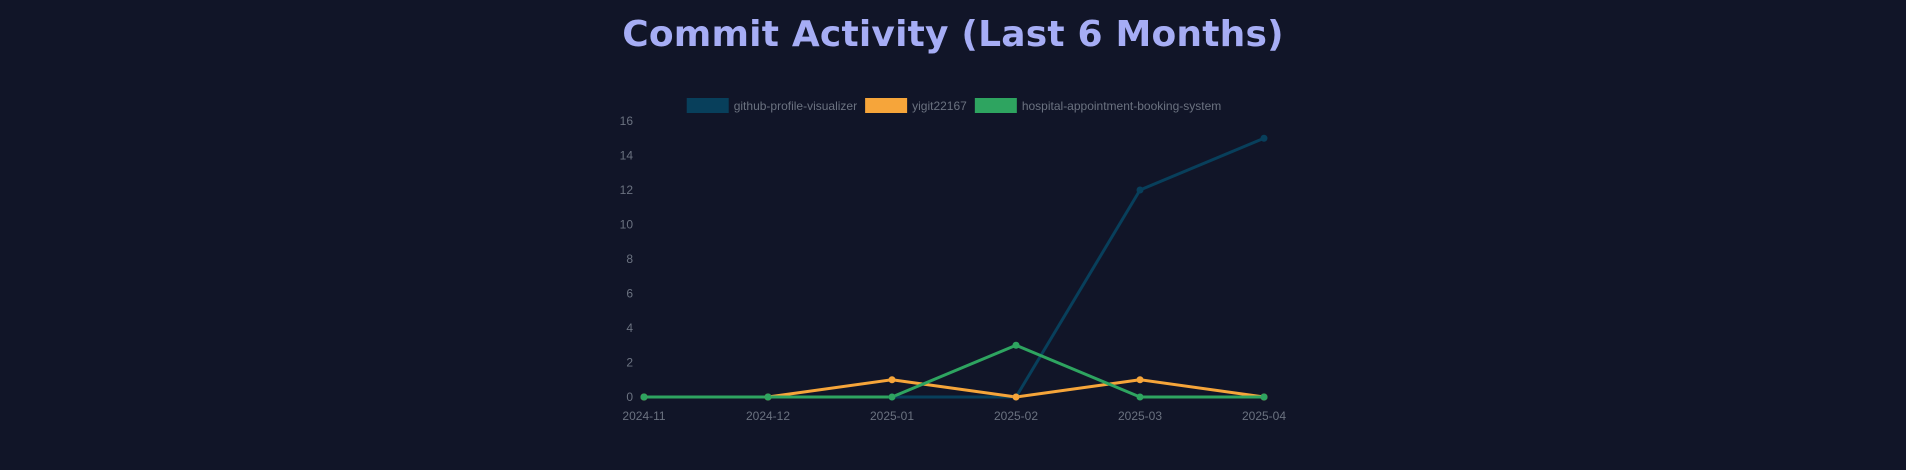 The image size is (1906, 470). I want to click on y-tick-label: 0, so click(629, 397).